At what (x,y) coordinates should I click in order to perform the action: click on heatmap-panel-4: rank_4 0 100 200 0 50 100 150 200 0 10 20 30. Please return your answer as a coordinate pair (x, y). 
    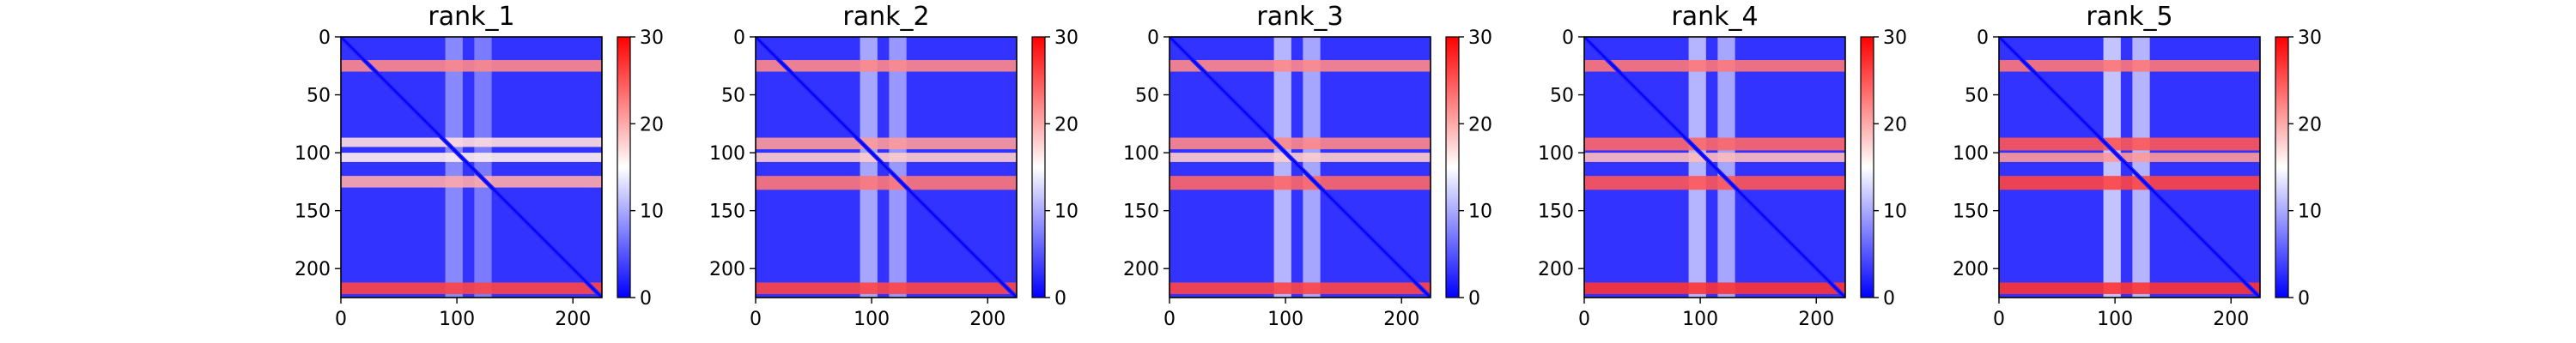
    Looking at the image, I should click on (1722, 166).